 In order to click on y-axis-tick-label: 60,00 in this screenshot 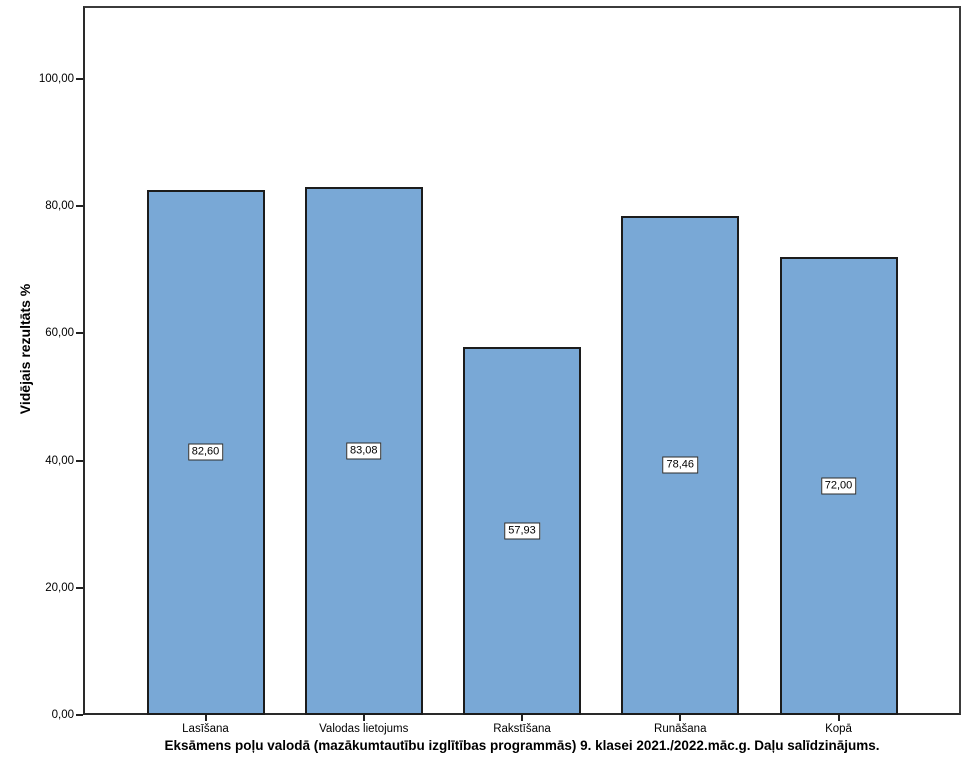, I will do `click(59, 333)`.